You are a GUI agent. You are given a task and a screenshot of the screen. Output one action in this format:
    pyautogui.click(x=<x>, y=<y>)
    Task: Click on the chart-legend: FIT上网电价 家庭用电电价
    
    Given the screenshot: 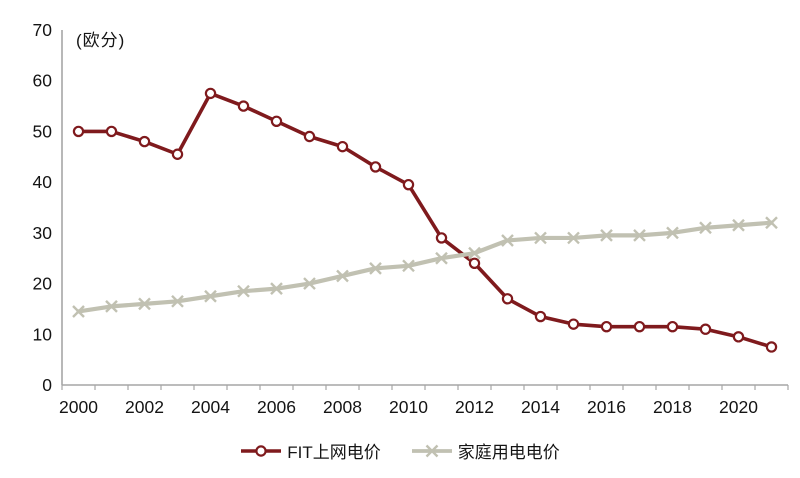 What is the action you would take?
    pyautogui.click(x=400, y=450)
    